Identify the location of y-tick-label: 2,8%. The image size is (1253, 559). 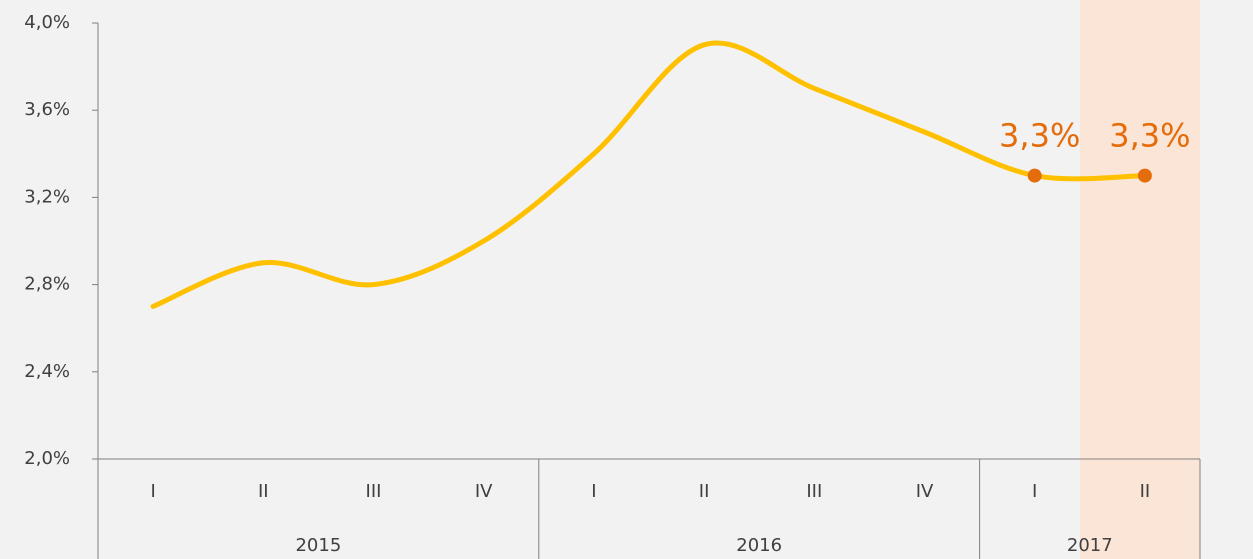
(47, 284).